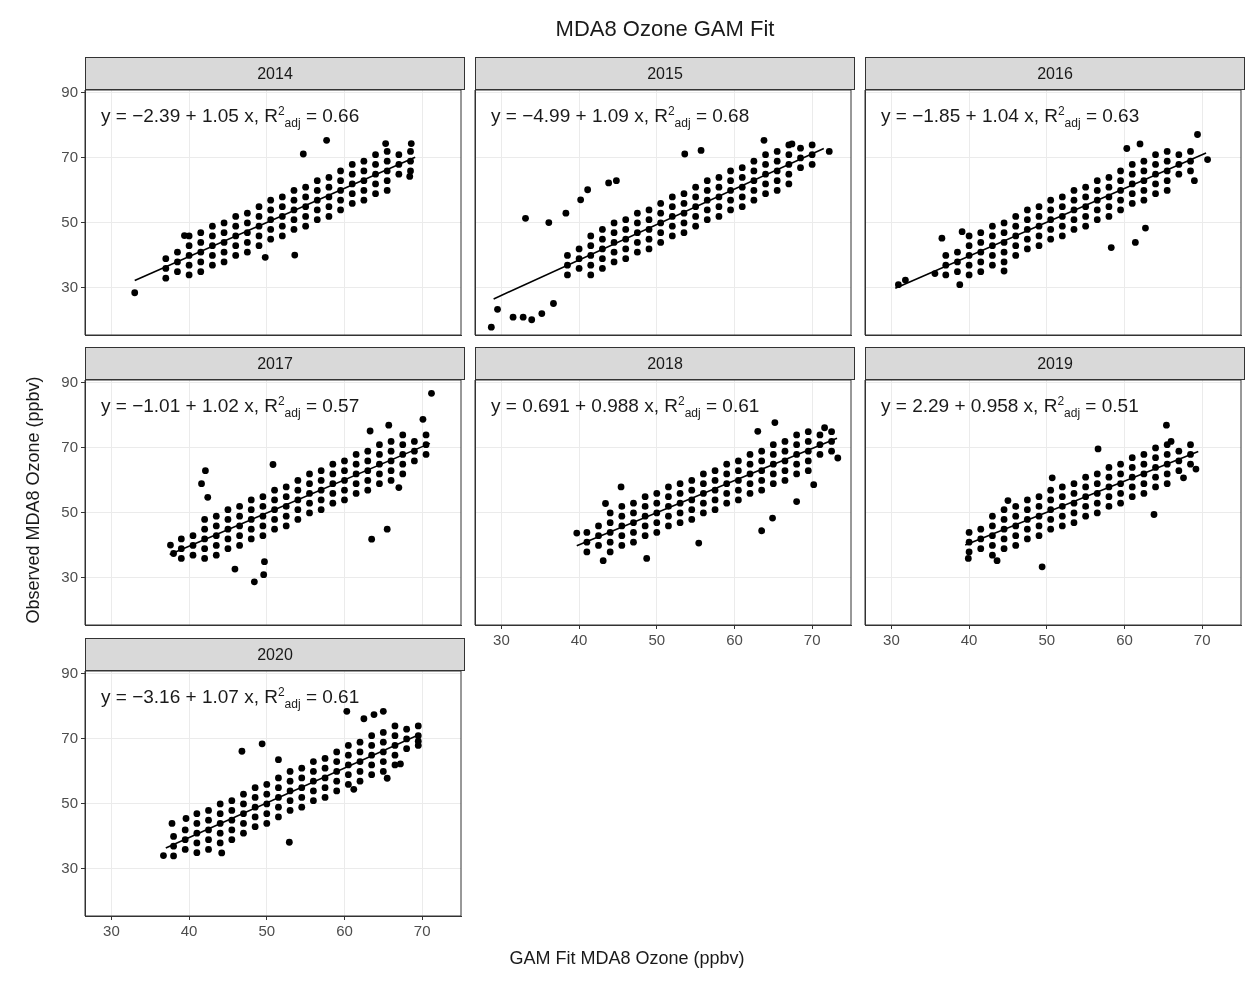 This screenshot has height=983, width=1254. Describe the element at coordinates (230, 698) in the screenshot. I see `annotation: y = −3.16 + 1.07 x, R$^{2}$$_{adj}$ = 0.61` at that location.